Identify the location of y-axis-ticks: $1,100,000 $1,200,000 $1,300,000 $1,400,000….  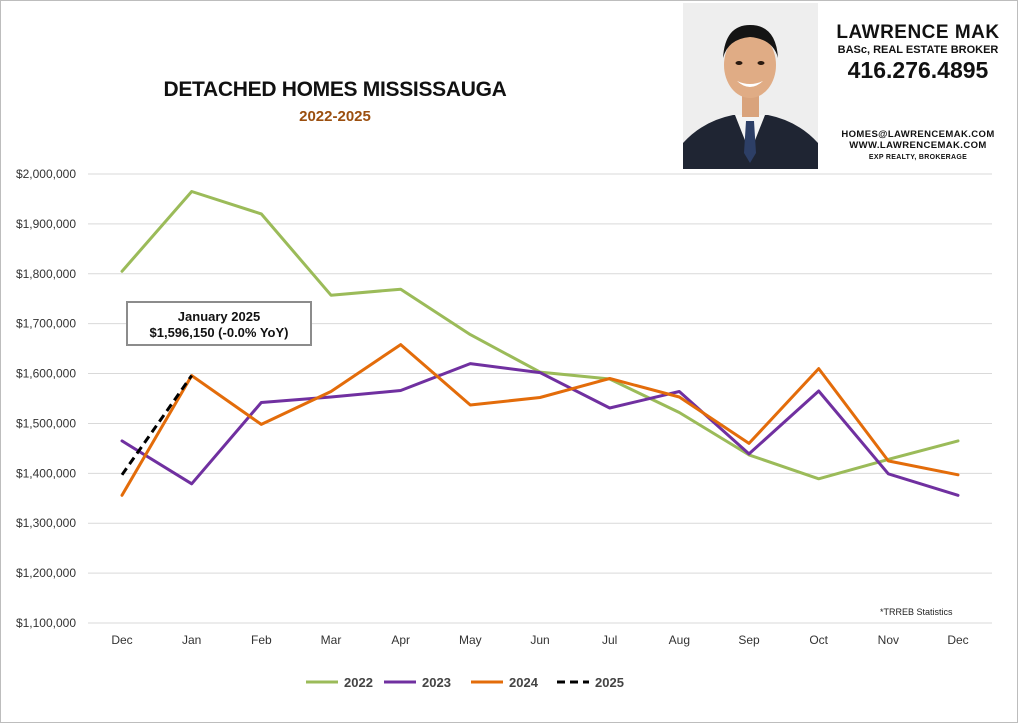
(46, 398).